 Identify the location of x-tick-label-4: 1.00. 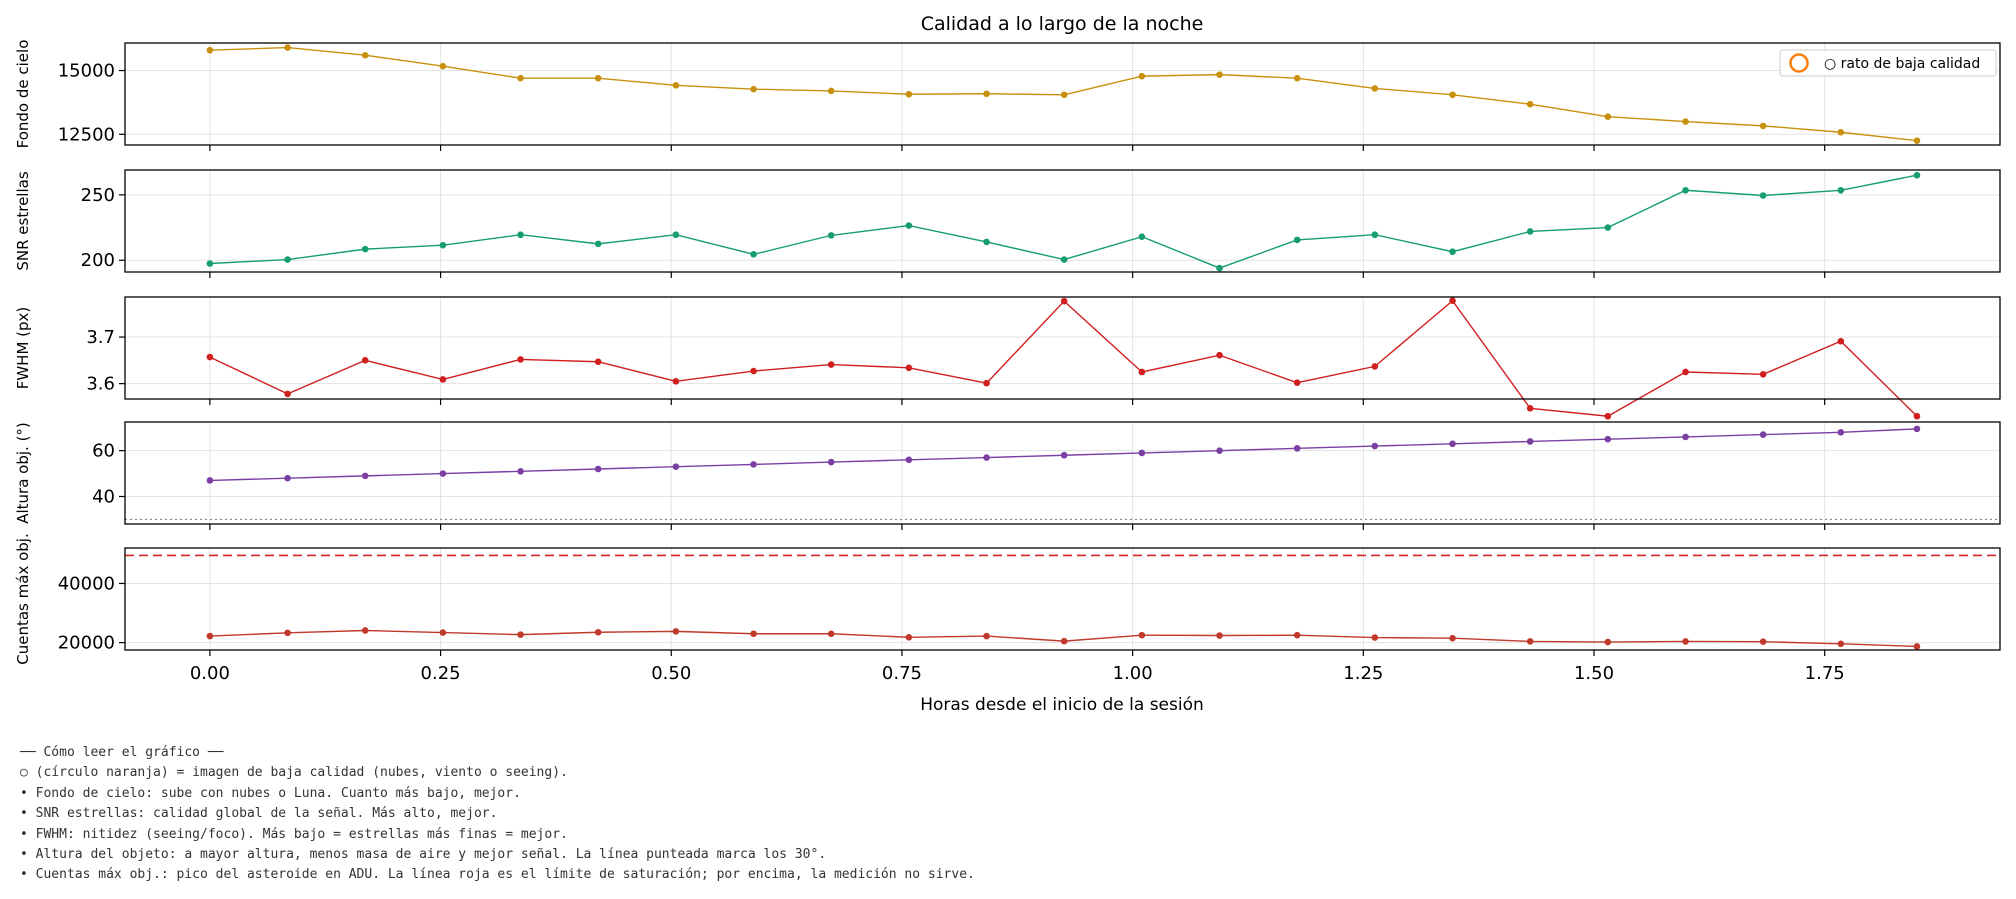
(1133, 673).